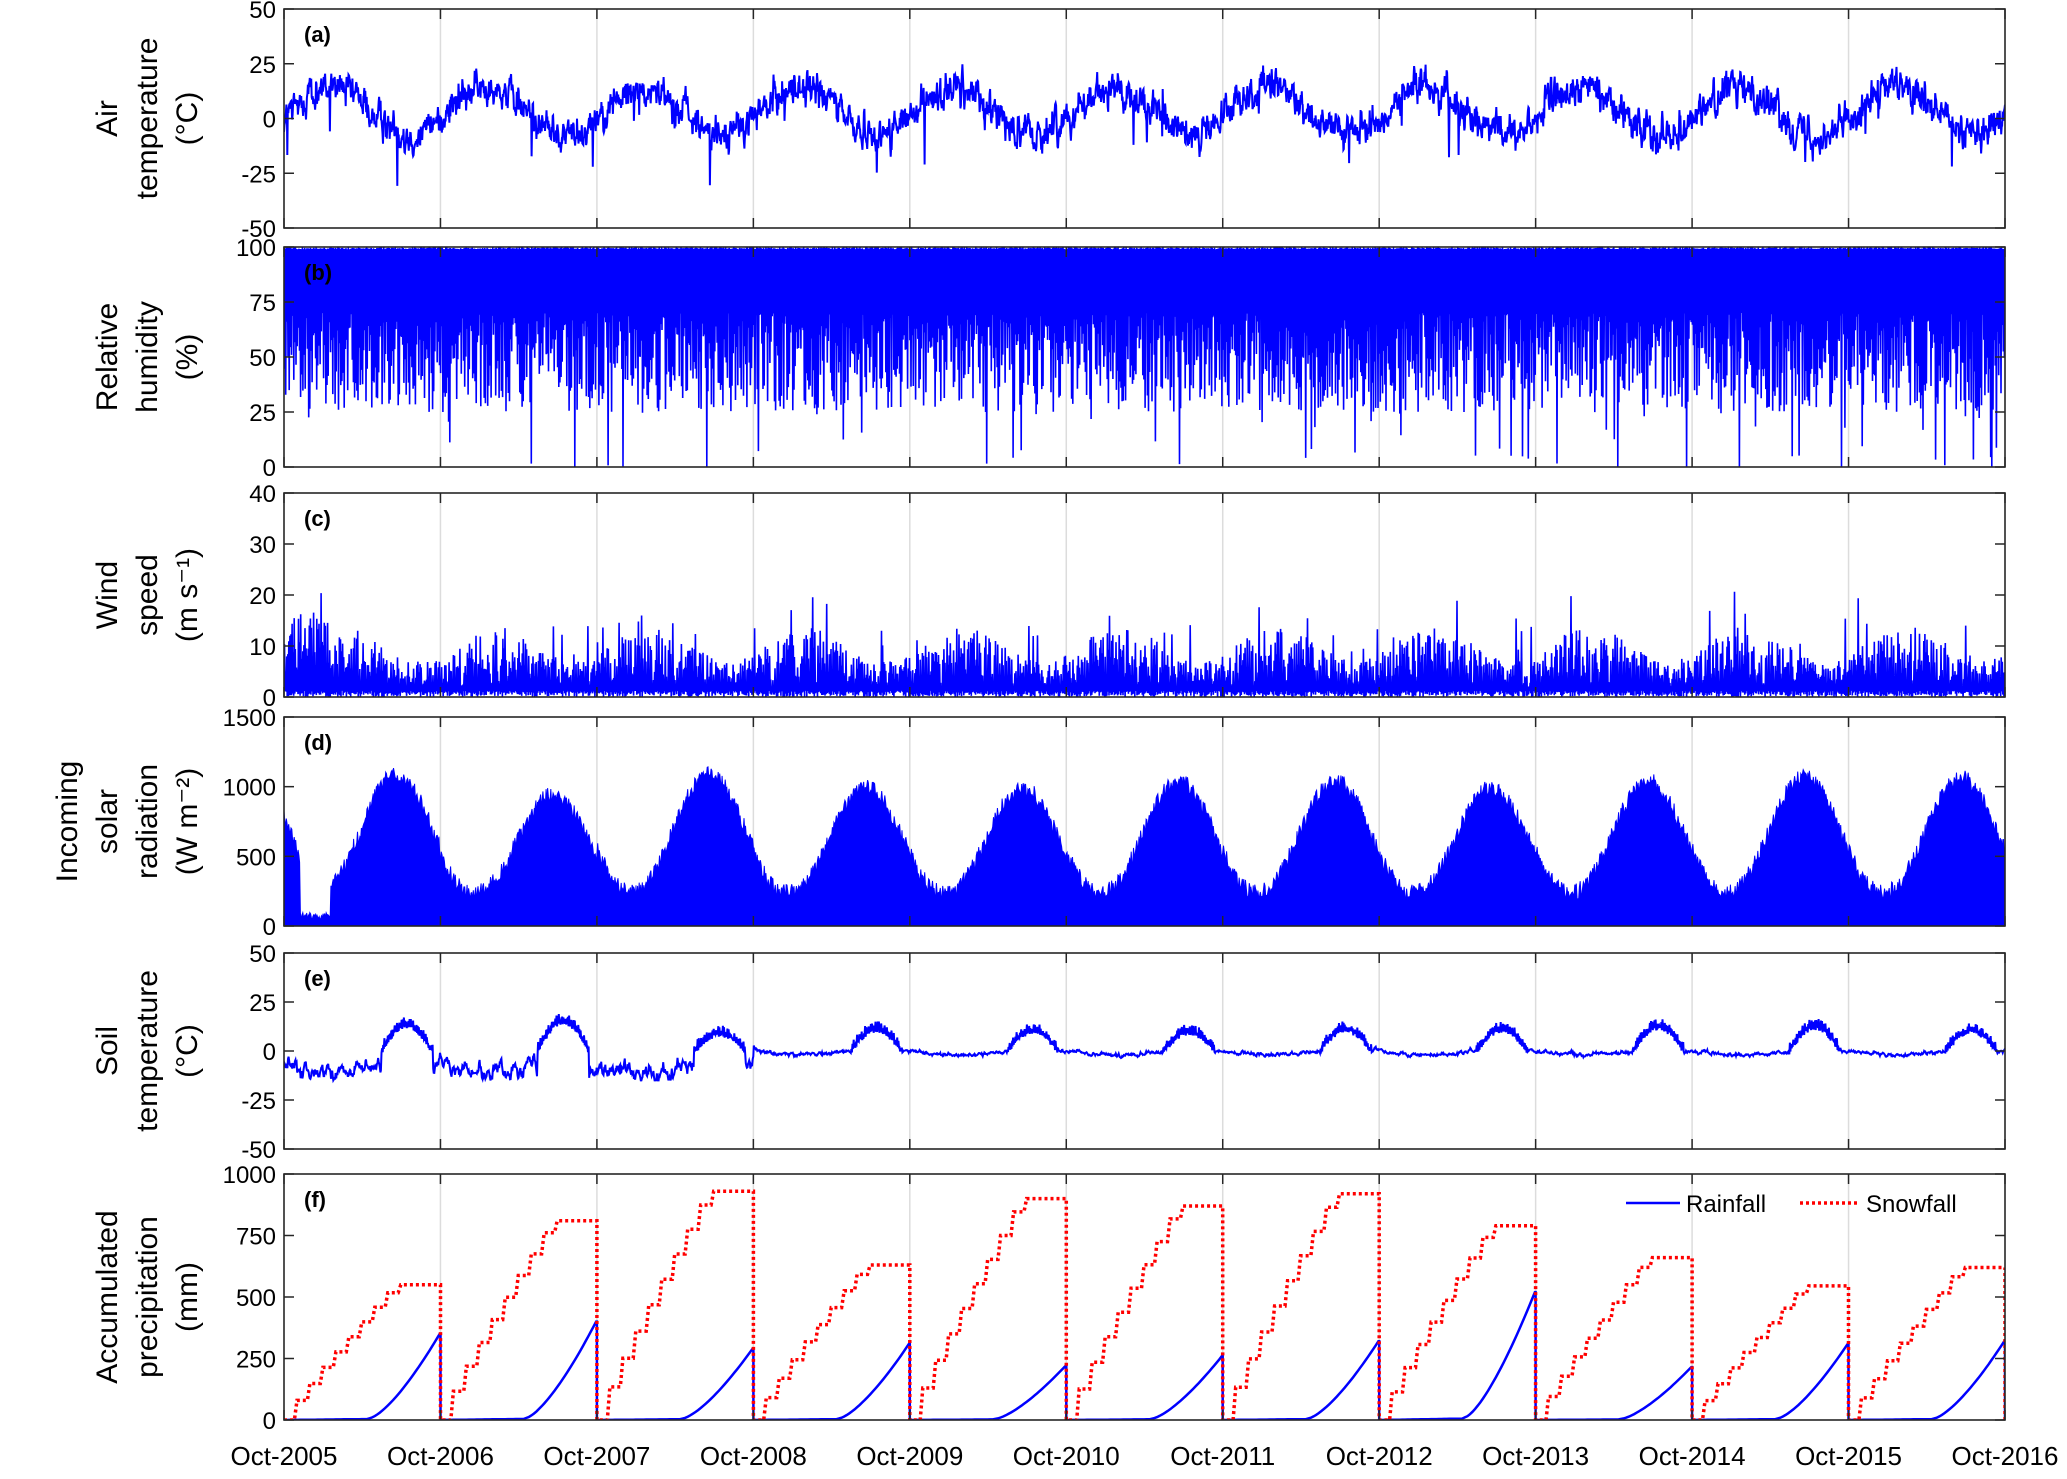 The image size is (2067, 1479). What do you see at coordinates (596, 1456) in the screenshot?
I see `x-tick-label: Oct-2007` at bounding box center [596, 1456].